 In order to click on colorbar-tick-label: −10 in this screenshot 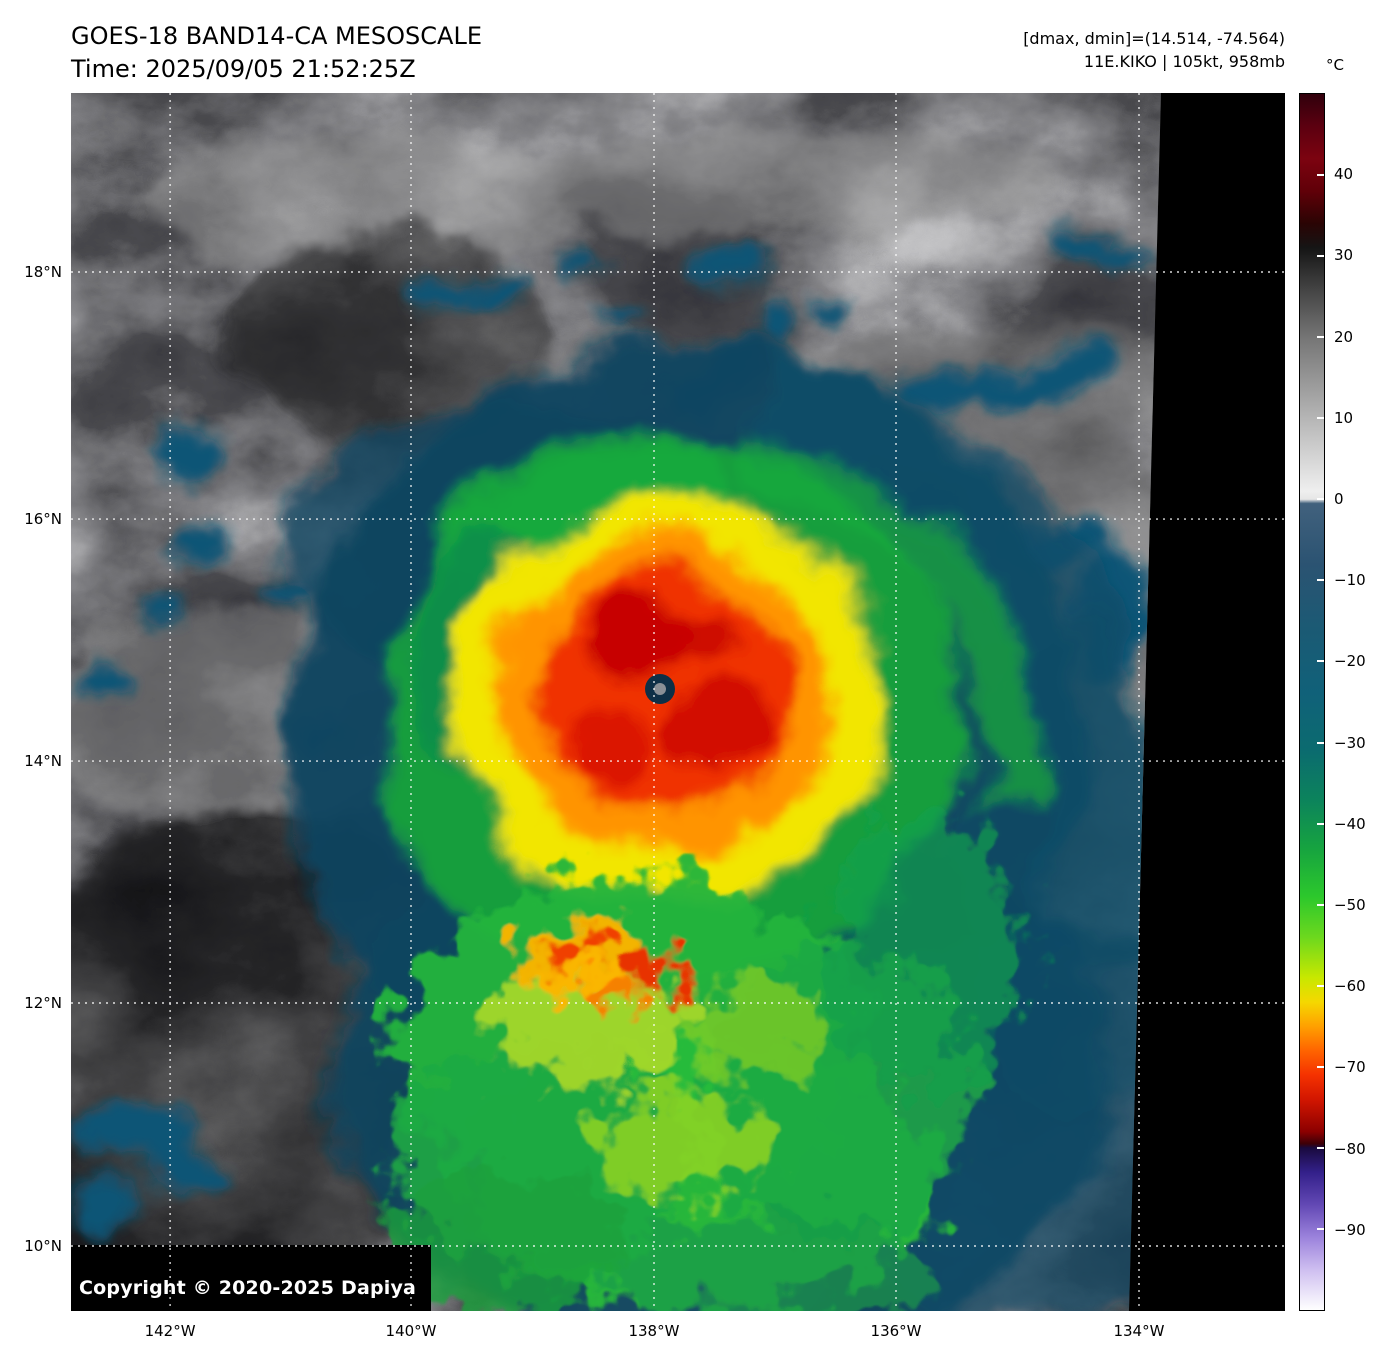, I will do `click(1350, 580)`.